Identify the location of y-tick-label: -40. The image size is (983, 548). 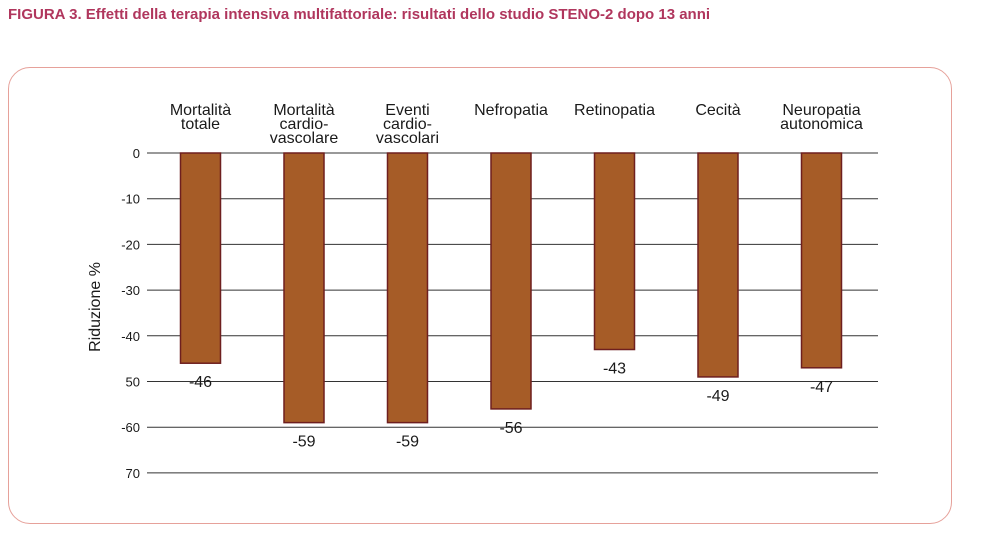
(130, 336).